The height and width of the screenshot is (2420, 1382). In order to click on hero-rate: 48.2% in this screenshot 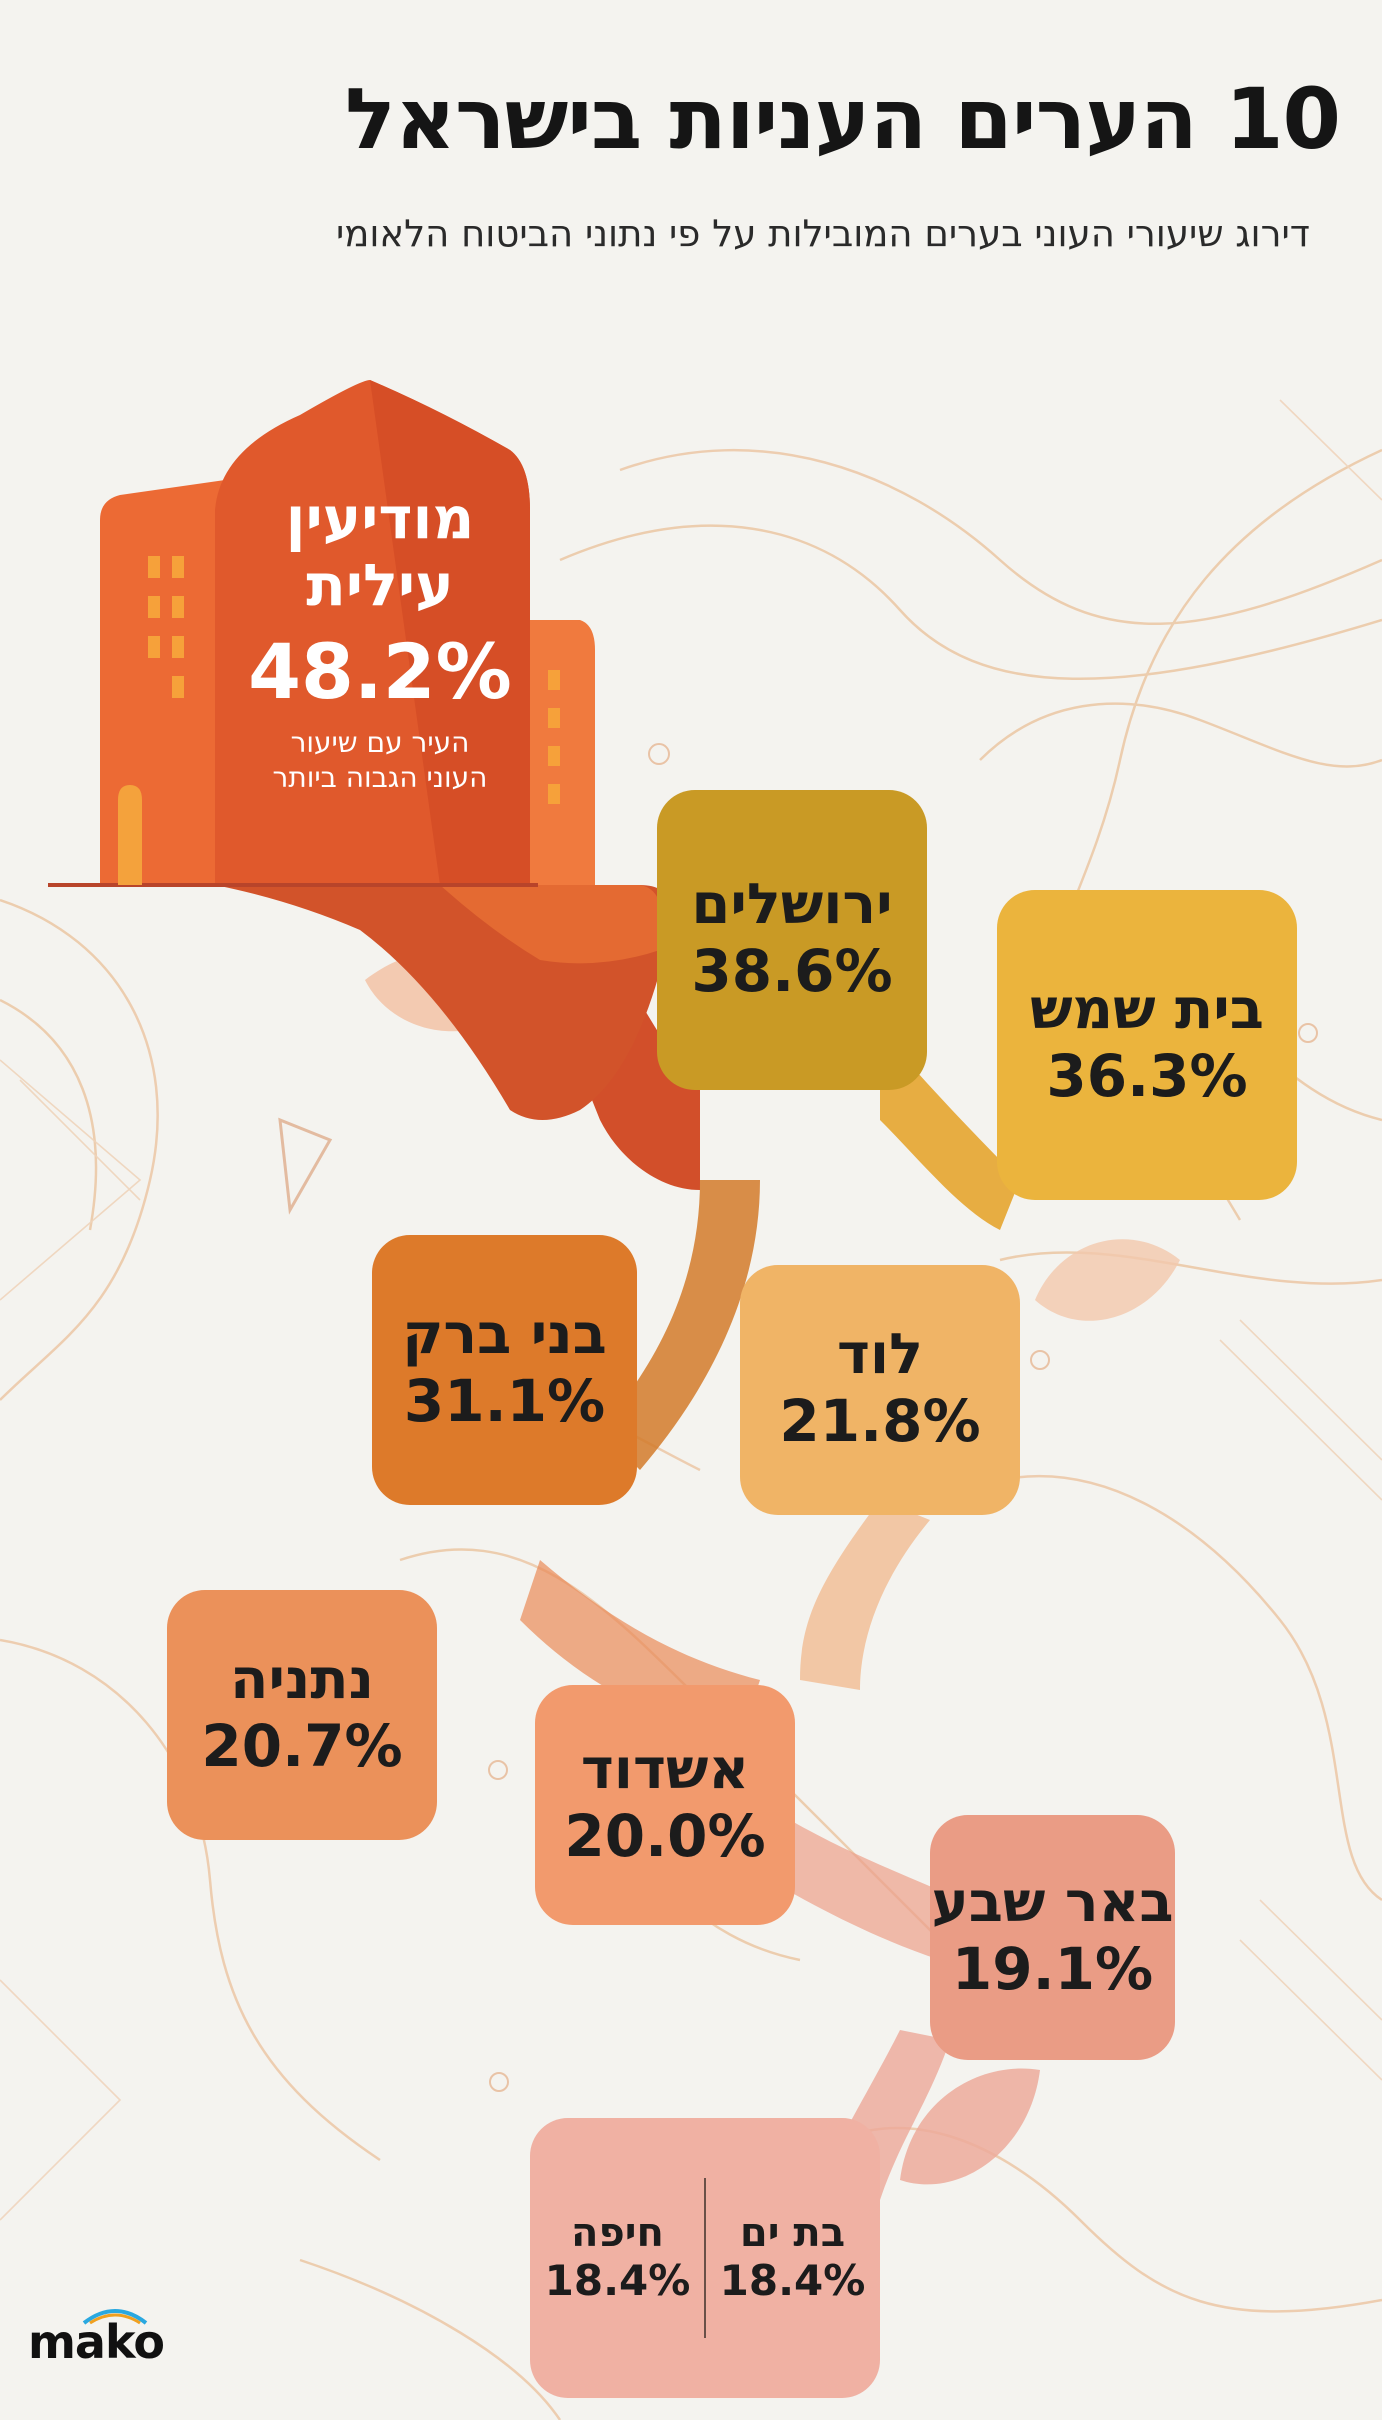, I will do `click(380, 672)`.